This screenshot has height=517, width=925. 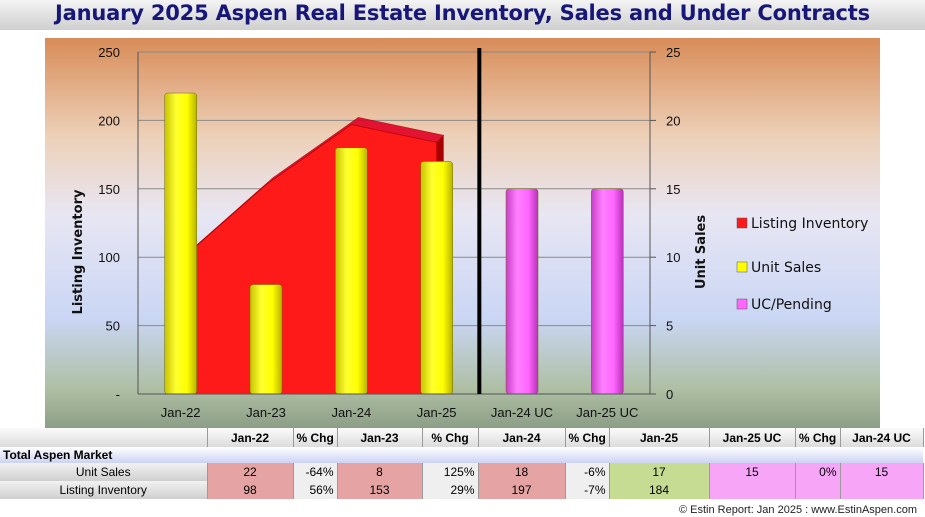 I want to click on legend: Listing Inventory Unit Sales UC/Pending, so click(x=802, y=264).